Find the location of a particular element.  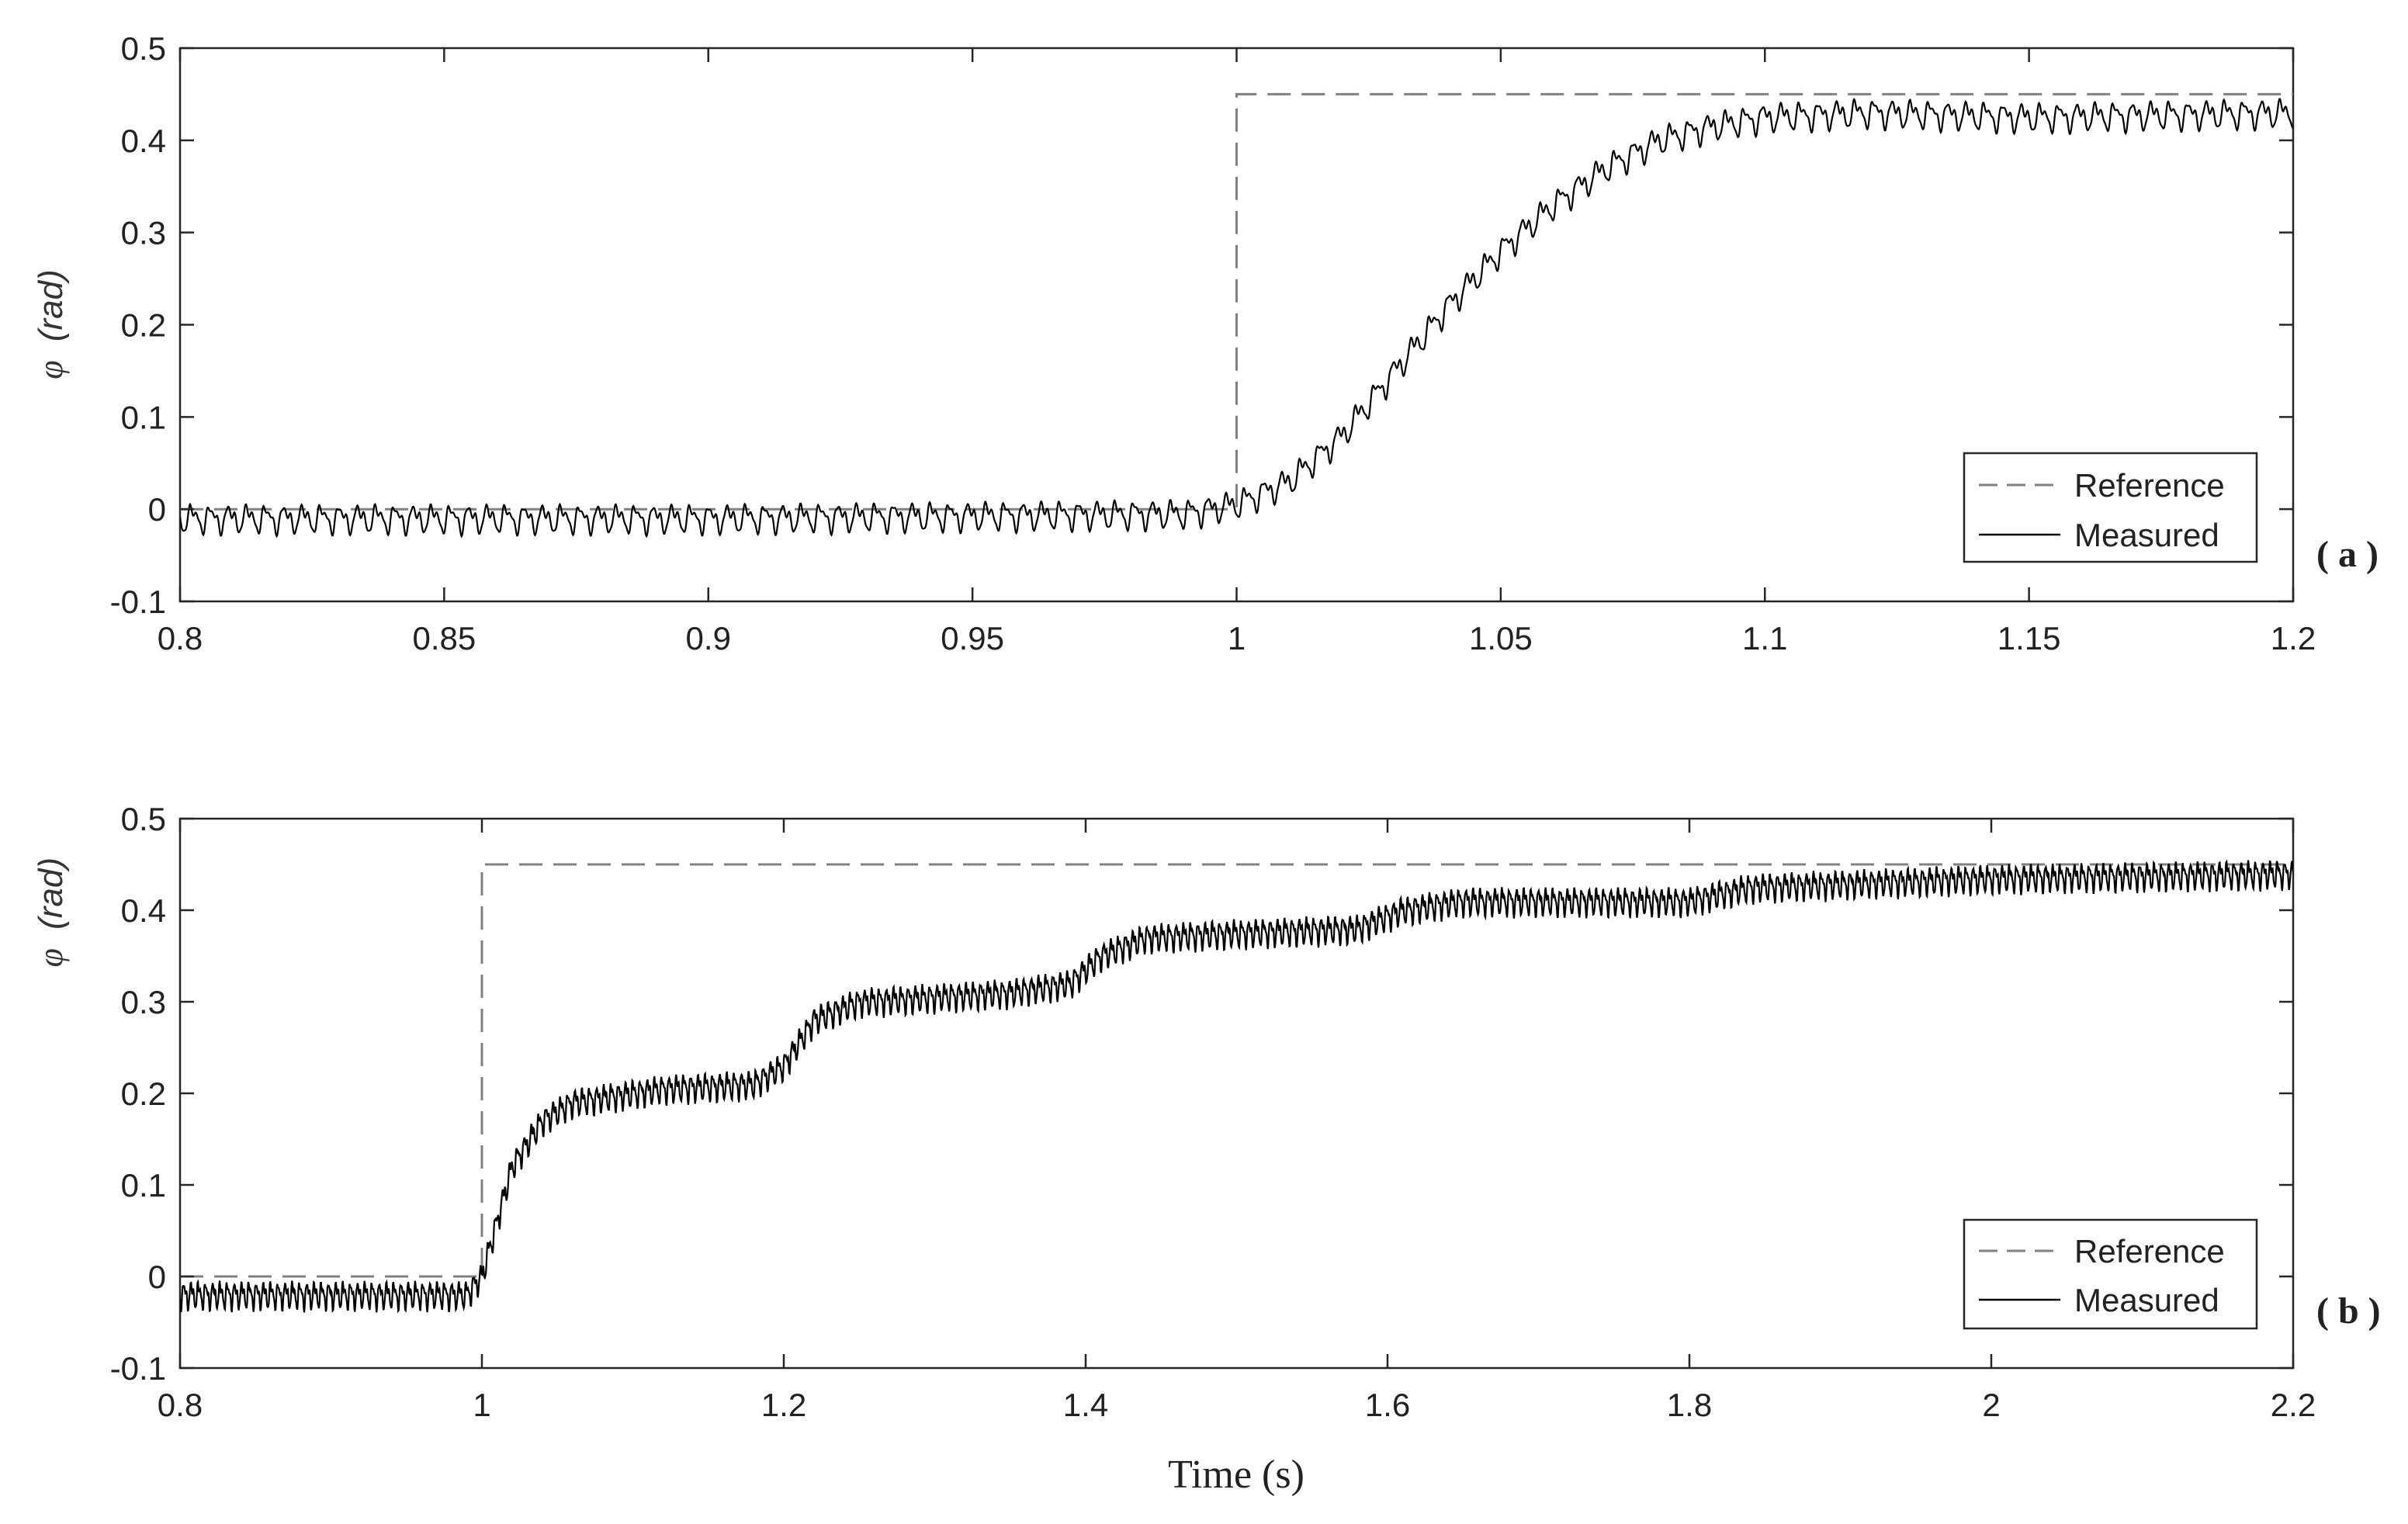

x-tick-label-a: 1.15 is located at coordinates (2029, 638).